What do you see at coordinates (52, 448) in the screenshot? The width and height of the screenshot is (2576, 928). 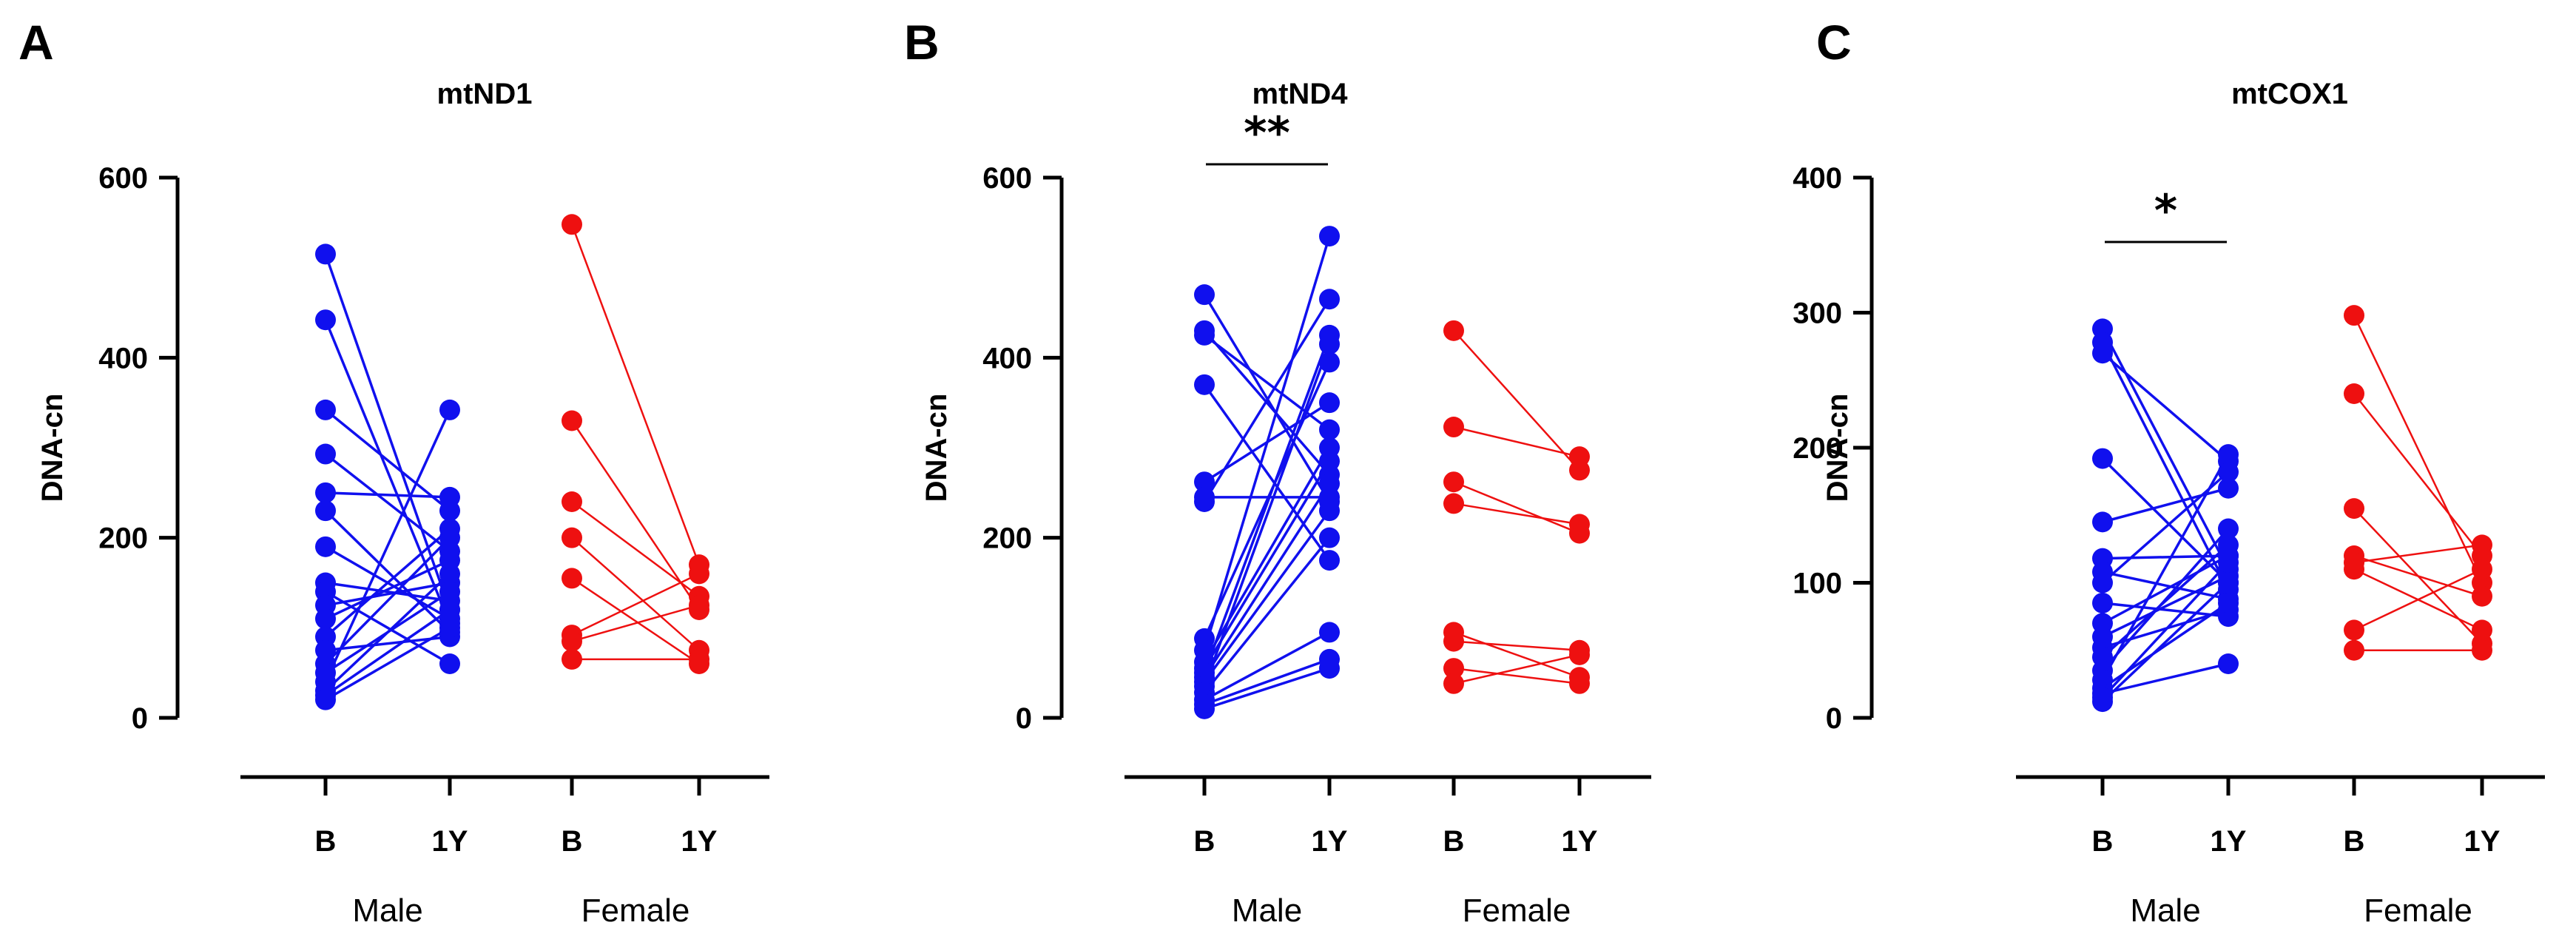 I see `y-axis-label: DNA-cn` at bounding box center [52, 448].